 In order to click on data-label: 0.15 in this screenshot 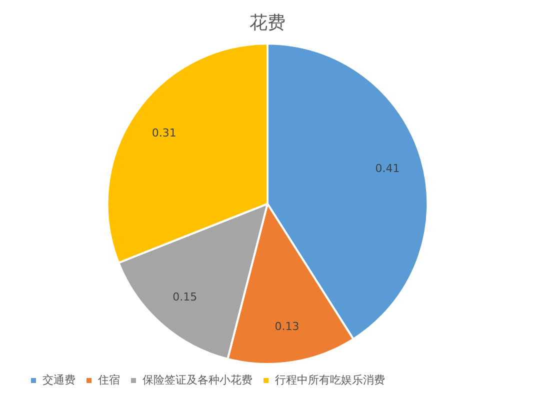, I will do `click(185, 297)`.